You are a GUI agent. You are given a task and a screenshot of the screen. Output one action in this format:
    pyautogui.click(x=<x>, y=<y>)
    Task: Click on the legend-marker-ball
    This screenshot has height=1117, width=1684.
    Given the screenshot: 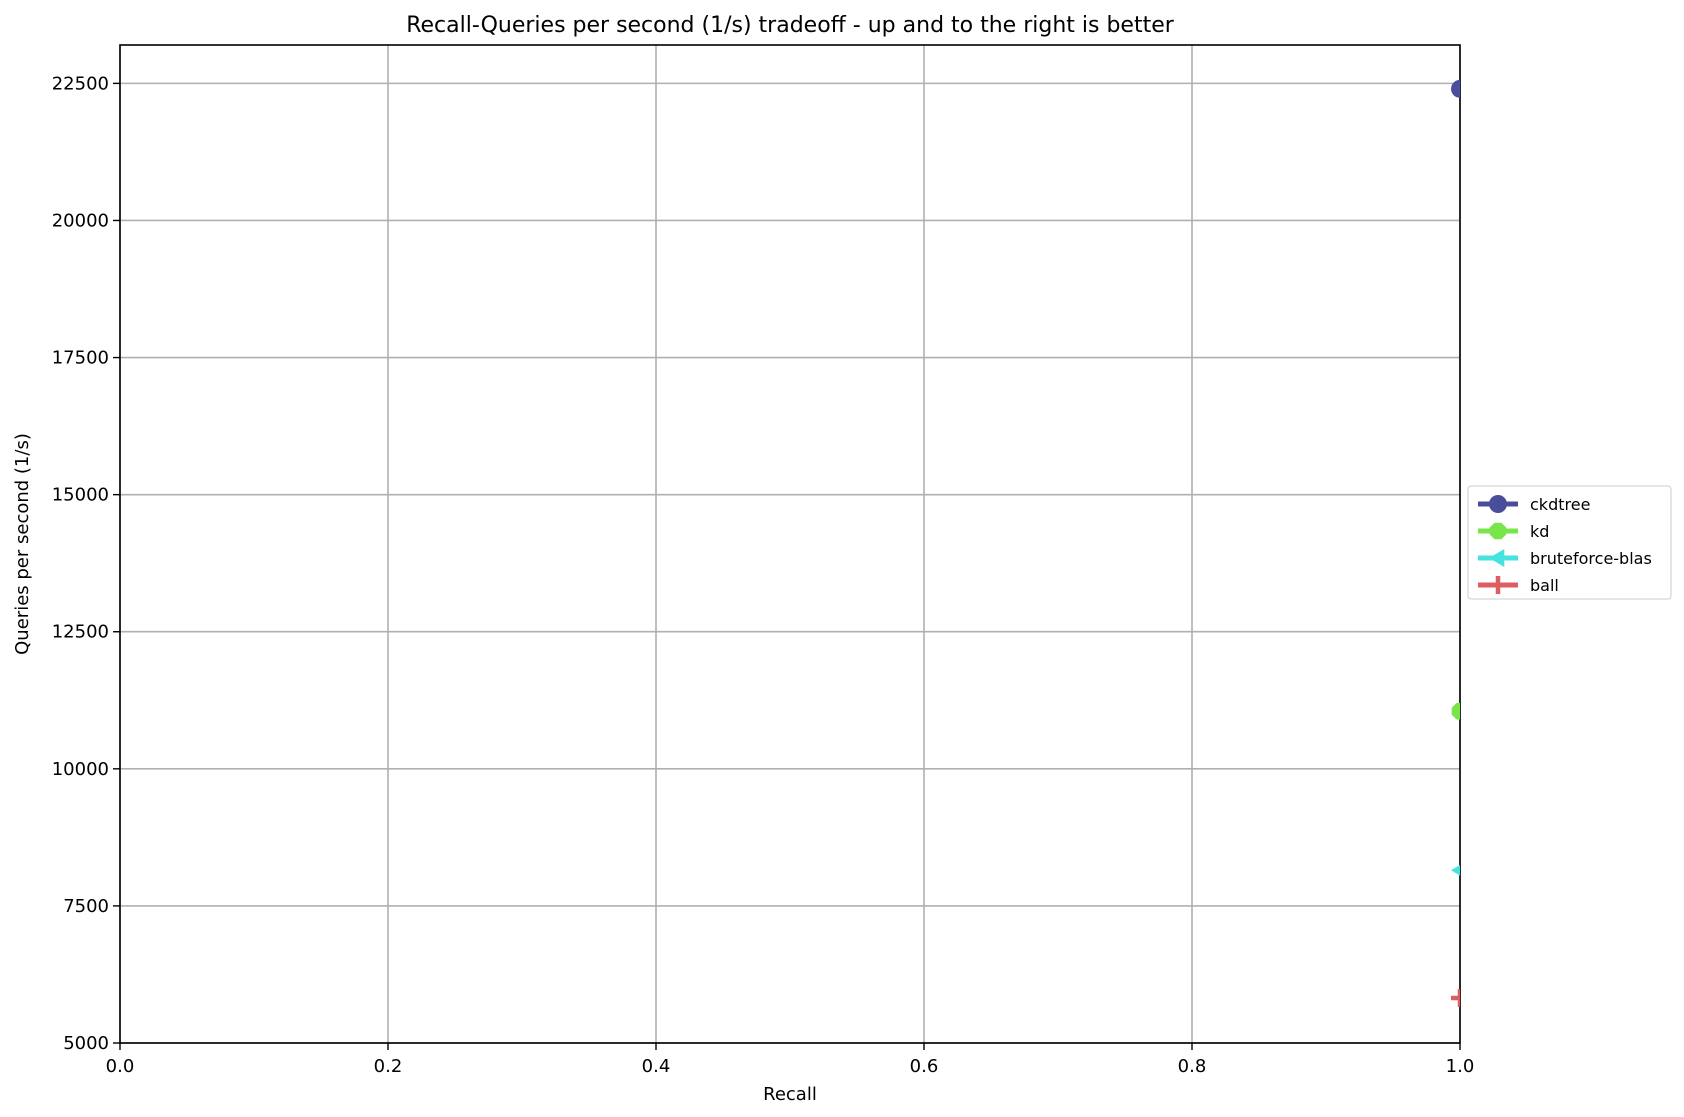 What is the action you would take?
    pyautogui.click(x=1498, y=585)
    